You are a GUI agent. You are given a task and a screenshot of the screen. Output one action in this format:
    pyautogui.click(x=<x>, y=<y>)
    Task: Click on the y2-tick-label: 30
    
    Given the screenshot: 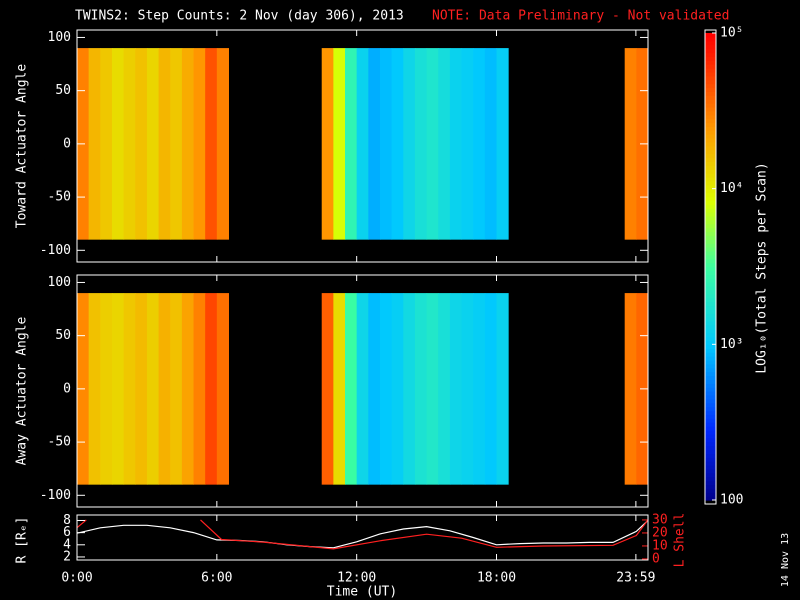 What is the action you would take?
    pyautogui.click(x=660, y=519)
    